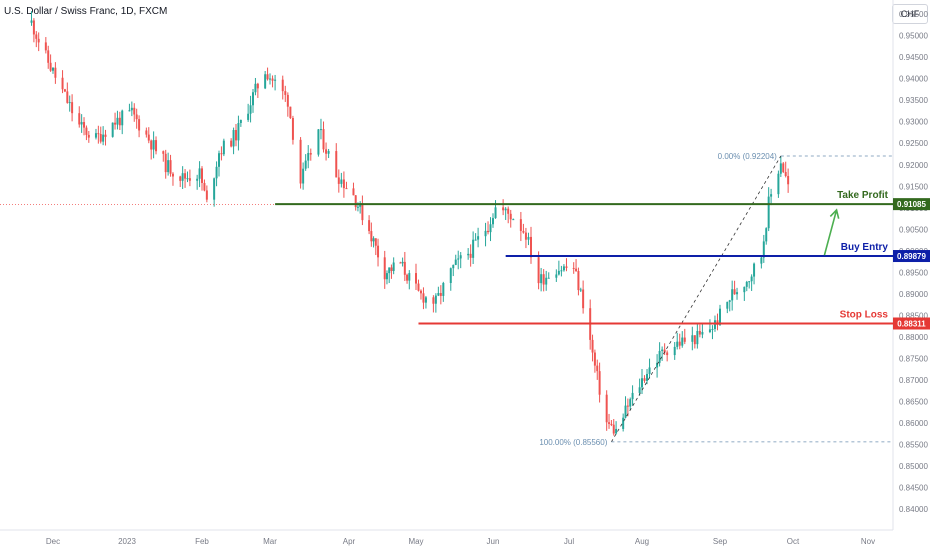 Image resolution: width=932 pixels, height=550 pixels. What do you see at coordinates (913, 315) in the screenshot?
I see `price-tick-label: 0.88500` at bounding box center [913, 315].